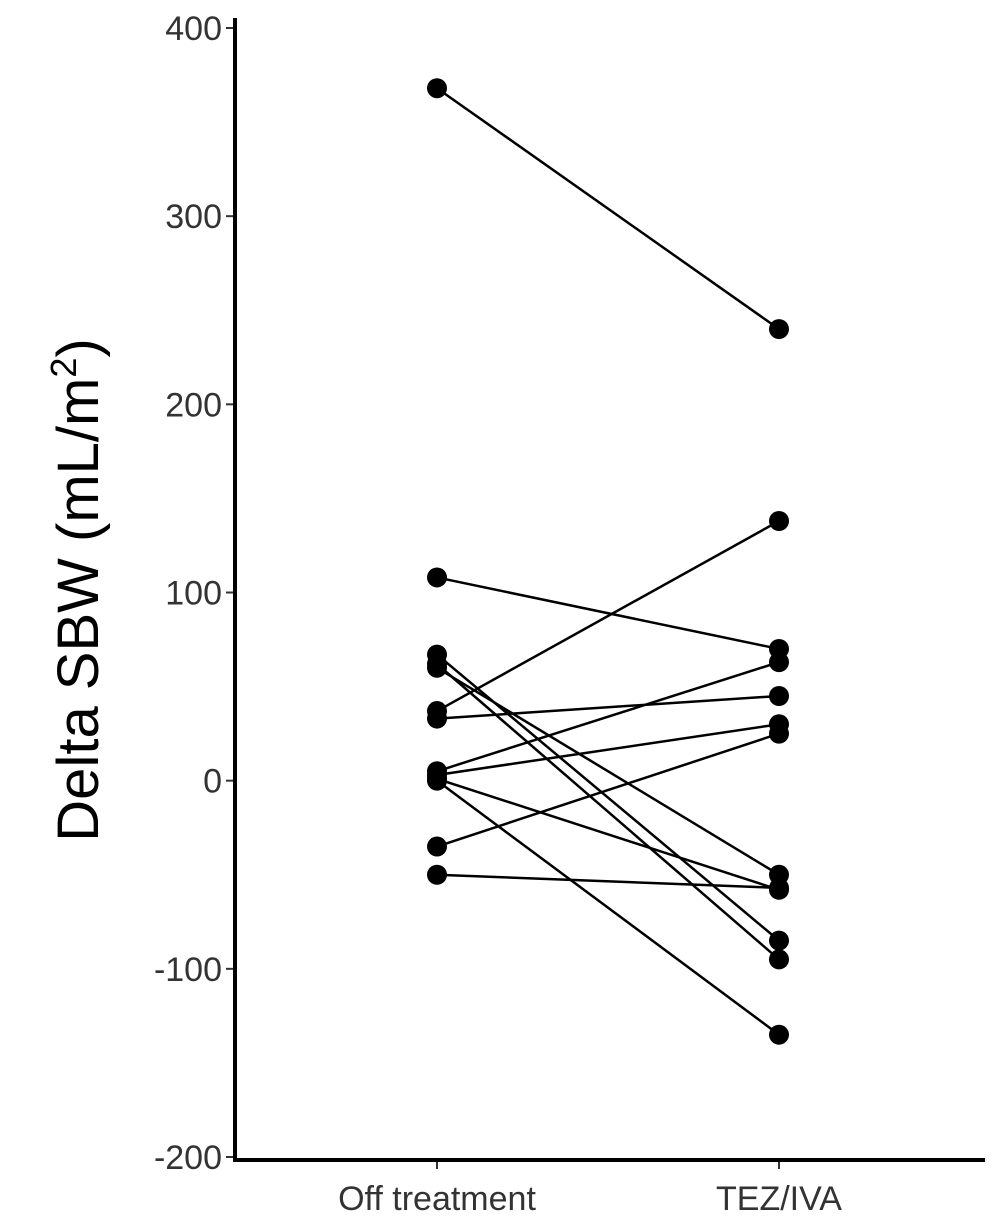  Describe the element at coordinates (78, 347) in the screenshot. I see `y-axis-label-close: )` at that location.